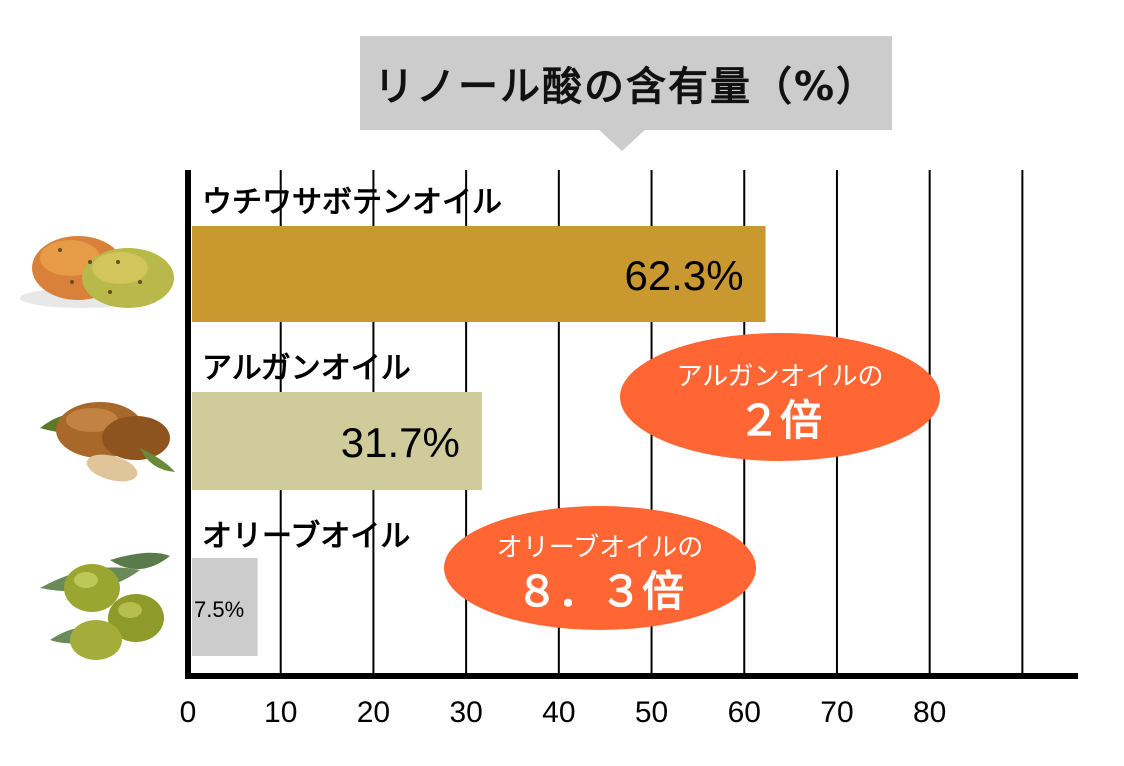  I want to click on argan-nut-icon, so click(107, 442).